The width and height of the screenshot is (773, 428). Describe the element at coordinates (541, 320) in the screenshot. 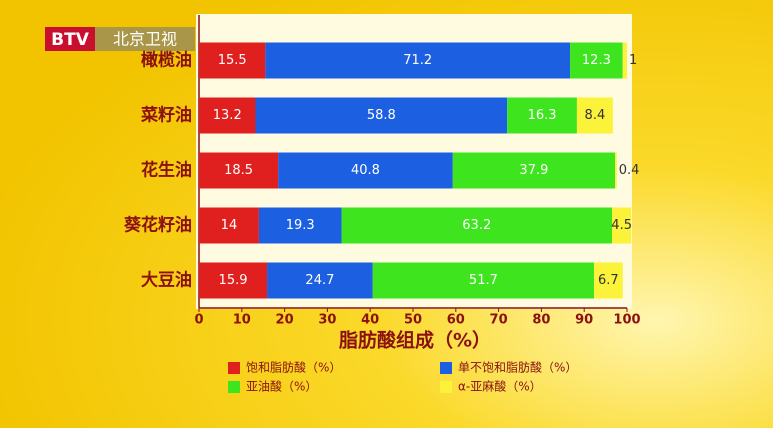

I see `x-tick-label: 80` at that location.